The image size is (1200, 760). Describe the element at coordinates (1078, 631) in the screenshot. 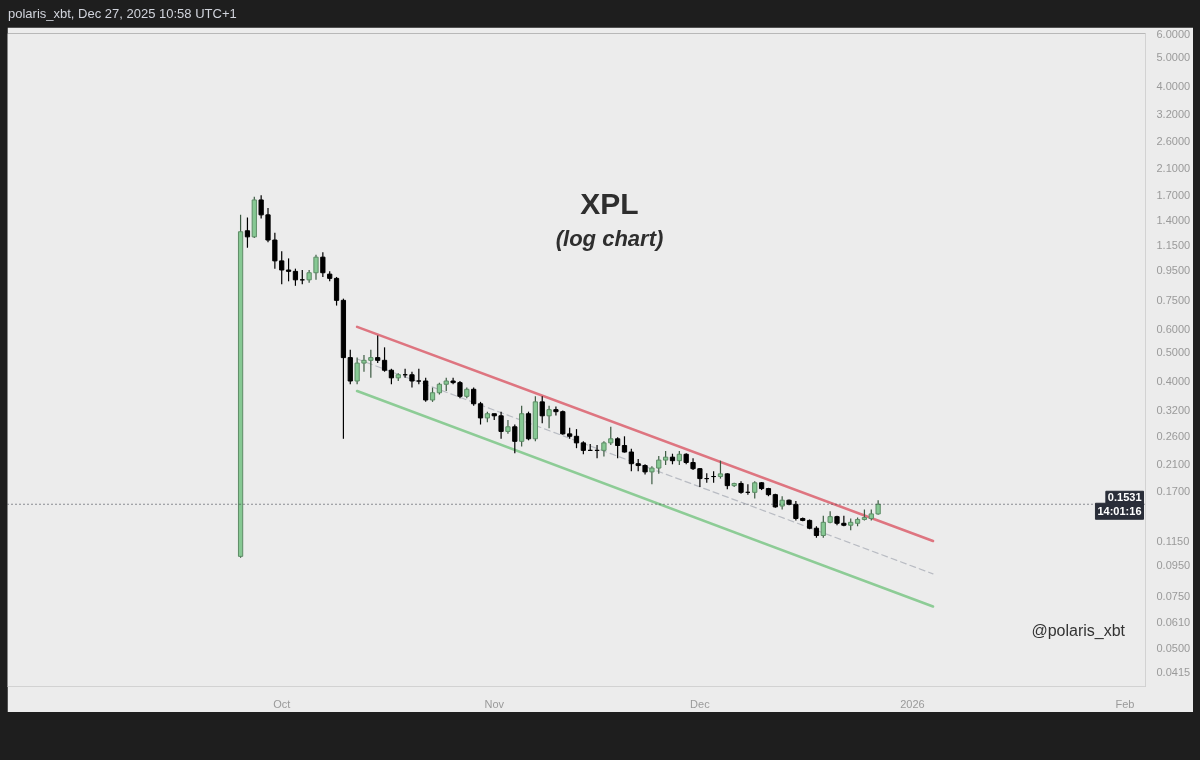

I see `annotation: @polaris_xbt` at that location.